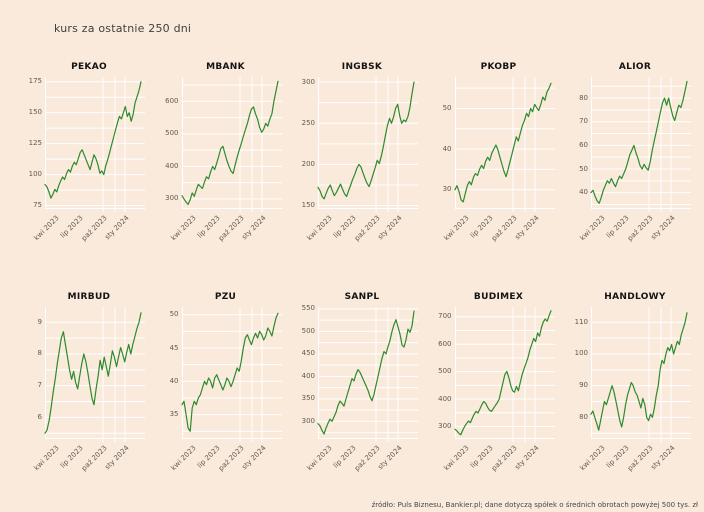 The image size is (704, 512). I want to click on y-tick-label: 700, so click(445, 316).